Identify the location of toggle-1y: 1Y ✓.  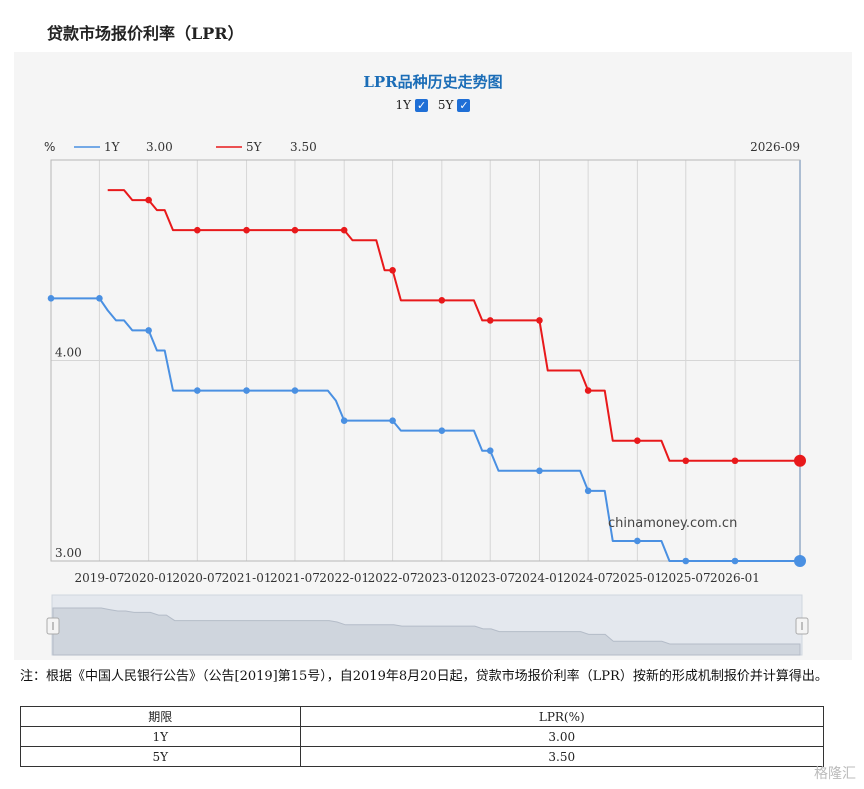
(412, 105).